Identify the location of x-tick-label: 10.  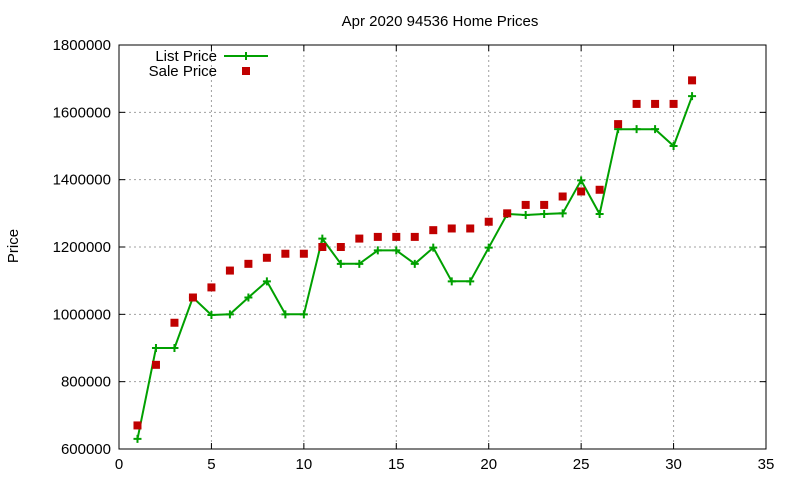
(304, 464).